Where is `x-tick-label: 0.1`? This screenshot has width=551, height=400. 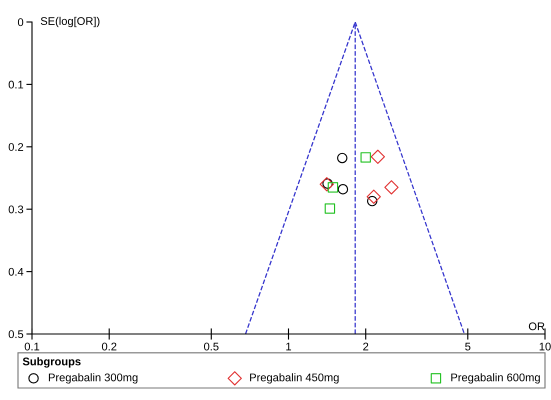 x-tick-label: 0.1 is located at coordinates (32, 346).